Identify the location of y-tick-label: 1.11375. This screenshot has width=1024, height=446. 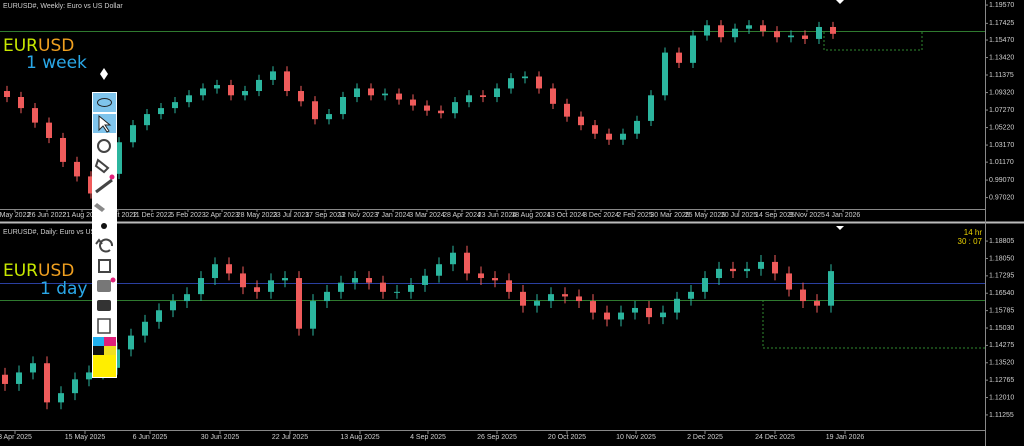
(1001, 75).